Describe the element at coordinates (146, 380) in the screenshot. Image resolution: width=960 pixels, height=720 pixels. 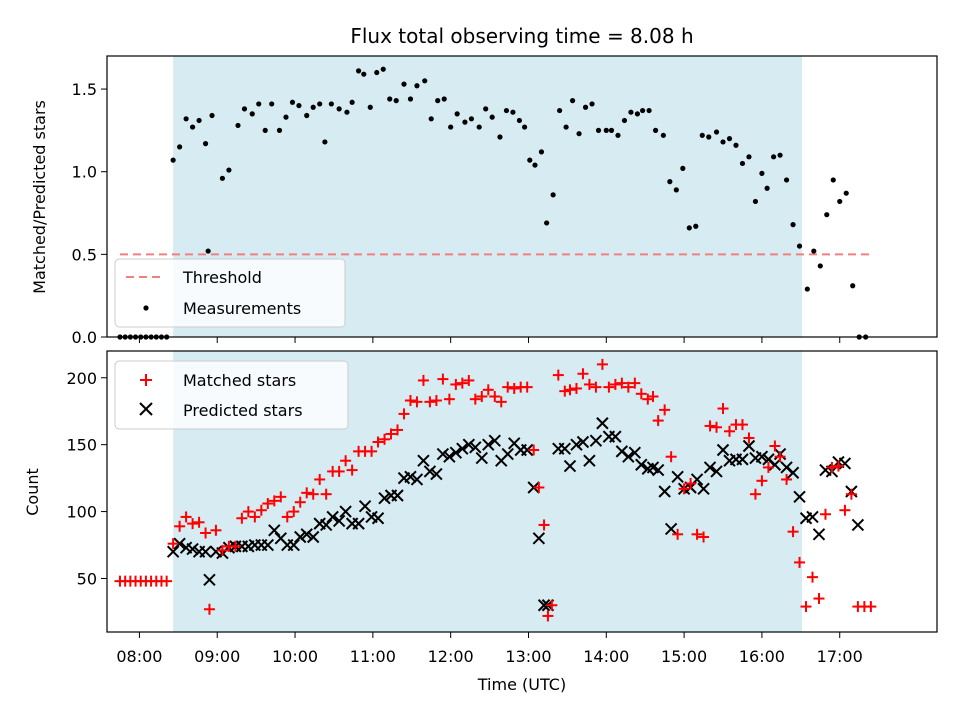
I see `legend-matched-swatch` at that location.